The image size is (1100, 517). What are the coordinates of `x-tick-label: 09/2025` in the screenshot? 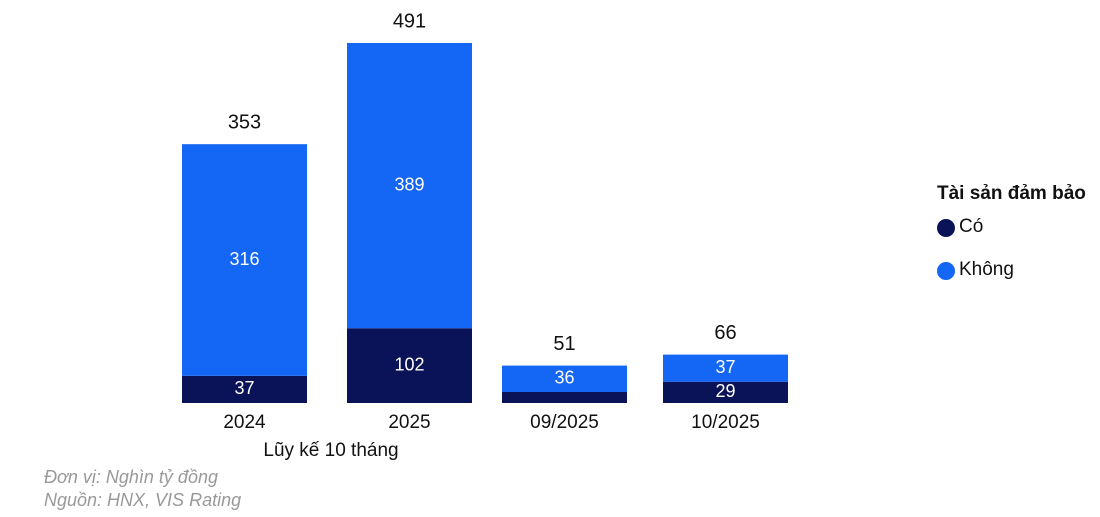 It's located at (564, 422).